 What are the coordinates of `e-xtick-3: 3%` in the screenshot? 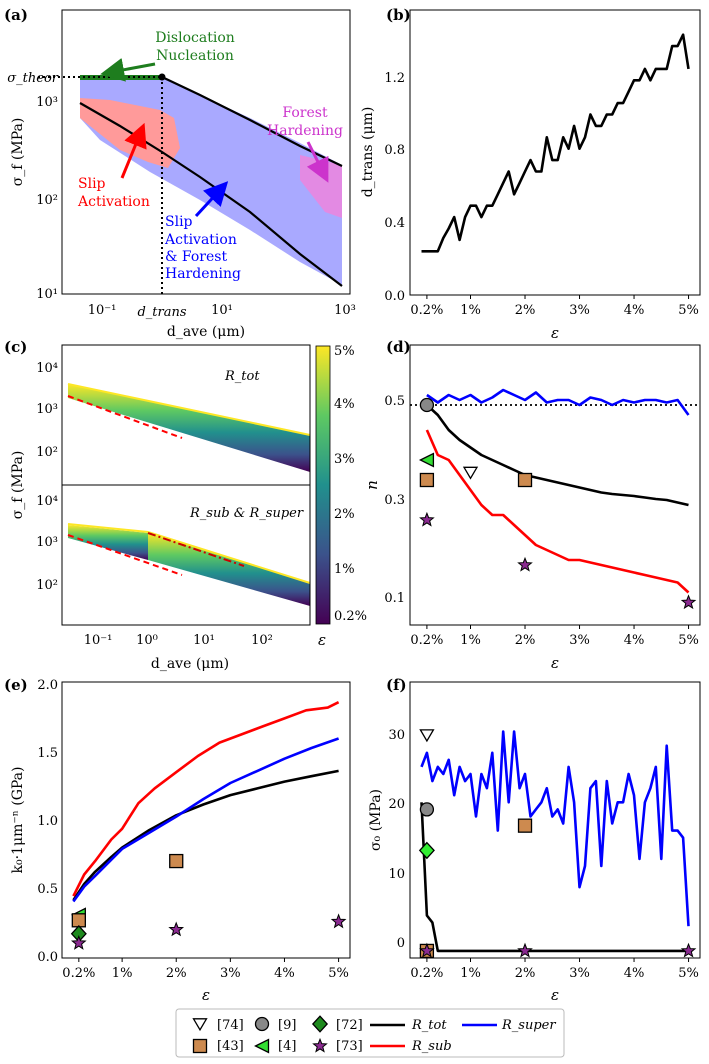 It's located at (230, 973).